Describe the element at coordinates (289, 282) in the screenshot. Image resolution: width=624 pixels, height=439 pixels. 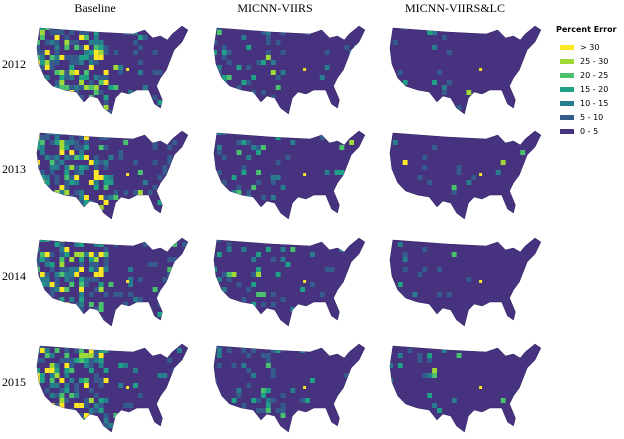
I see `map` at that location.